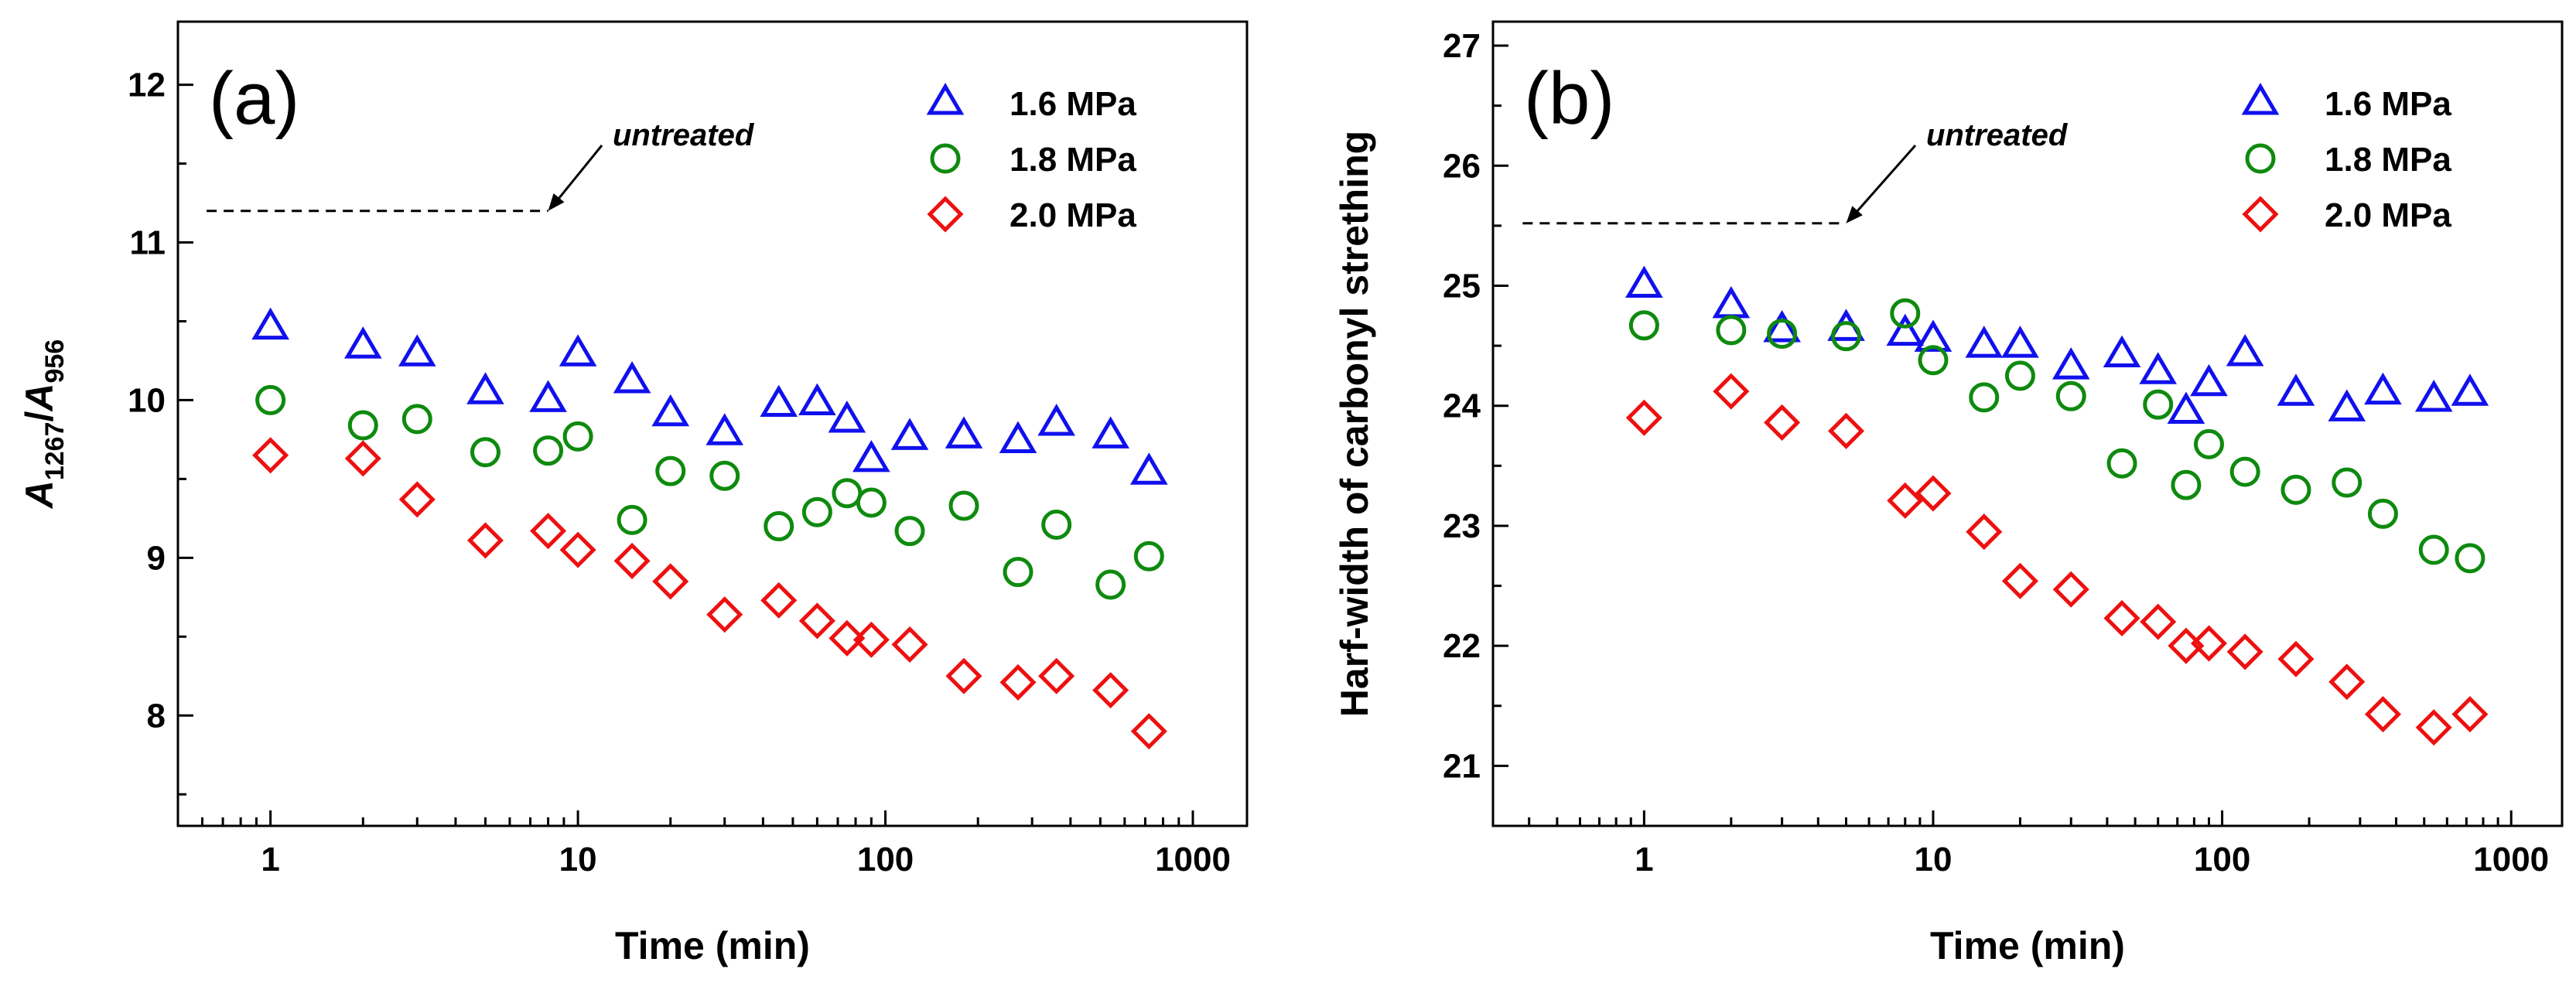 The height and width of the screenshot is (996, 2576). Describe the element at coordinates (1933, 859) in the screenshot. I see `x-tick-label: 10` at that location.